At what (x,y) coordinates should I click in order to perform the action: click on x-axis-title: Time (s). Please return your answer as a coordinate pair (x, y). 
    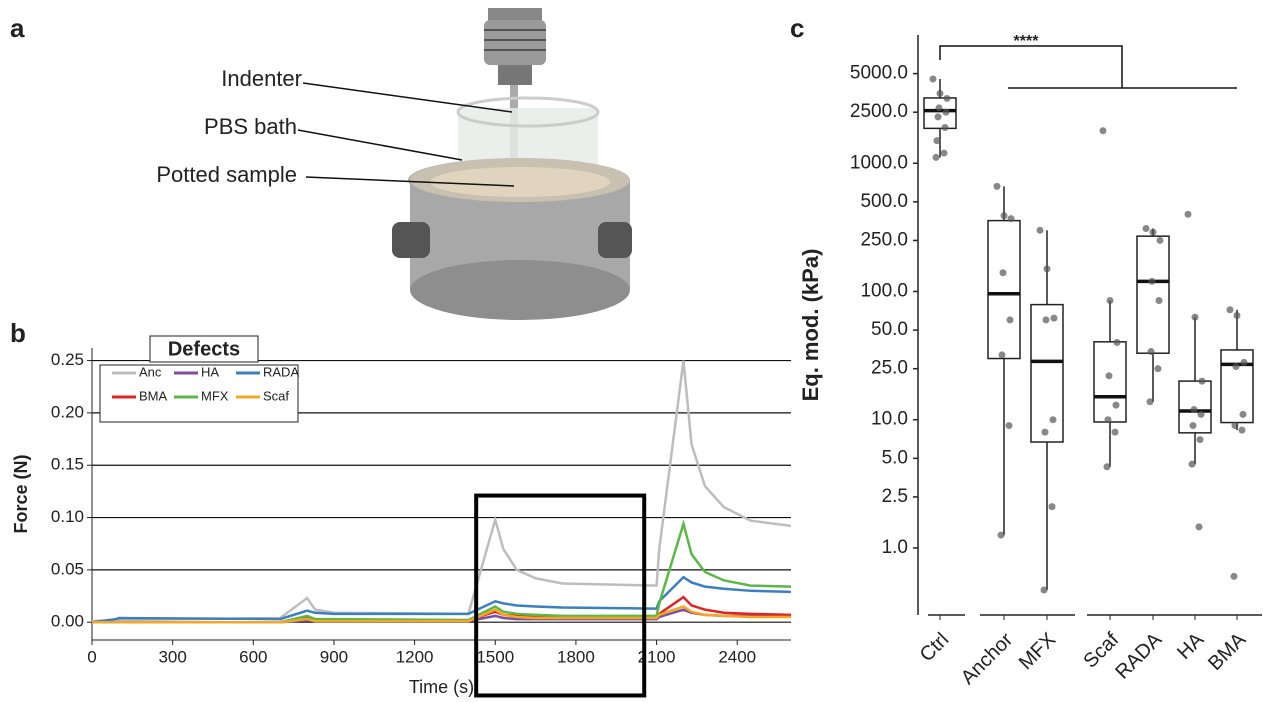
    Looking at the image, I should click on (441, 687).